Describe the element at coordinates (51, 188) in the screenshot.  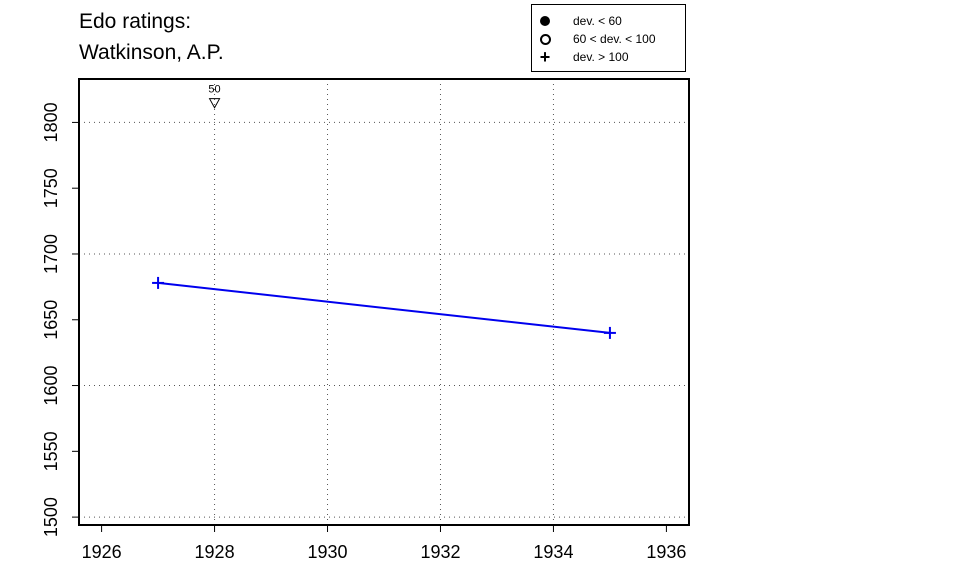
I see `y-tick-label: 1750` at that location.